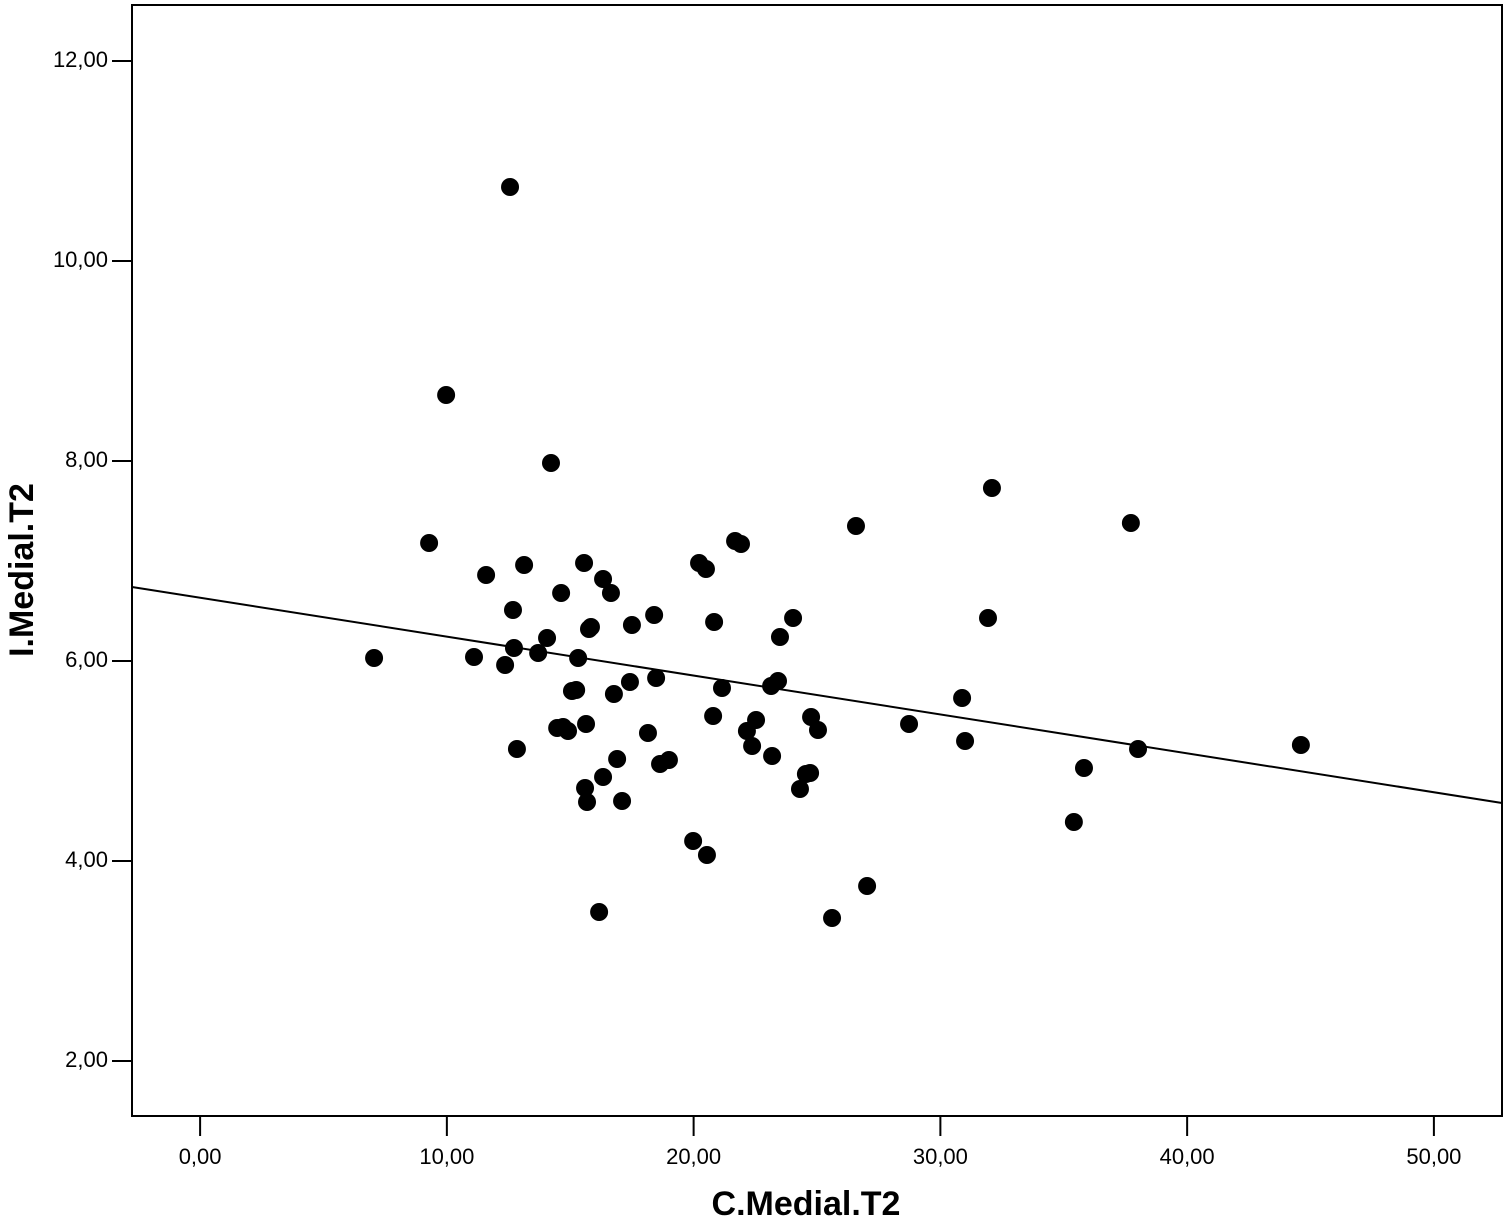 Image resolution: width=1508 pixels, height=1227 pixels. What do you see at coordinates (200, 1156) in the screenshot?
I see `x-tick-label: 0,00` at bounding box center [200, 1156].